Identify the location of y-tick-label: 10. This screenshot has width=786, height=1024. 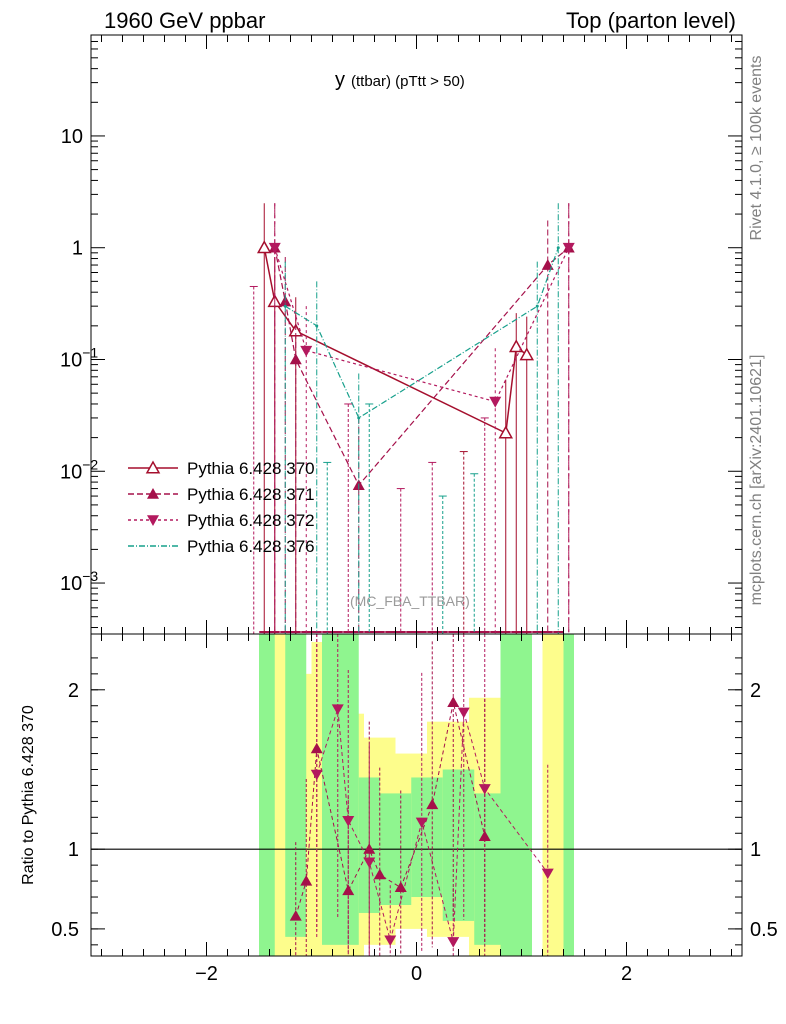
(72, 137).